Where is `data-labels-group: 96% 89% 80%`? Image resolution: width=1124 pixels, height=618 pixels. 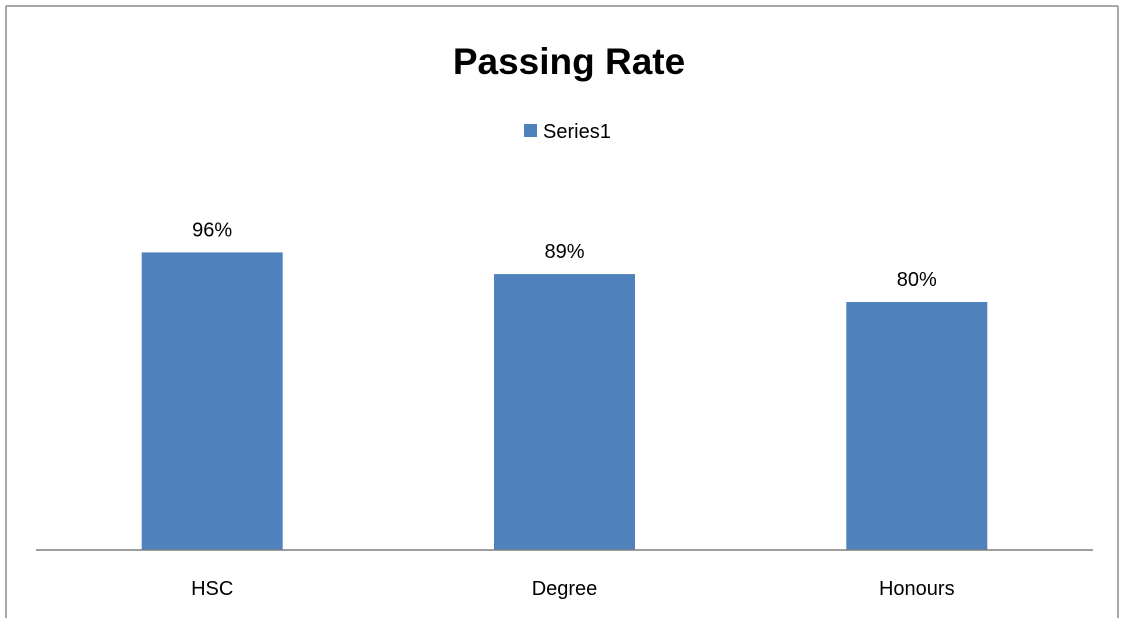 data-labels-group: 96% 89% 80% is located at coordinates (564, 255).